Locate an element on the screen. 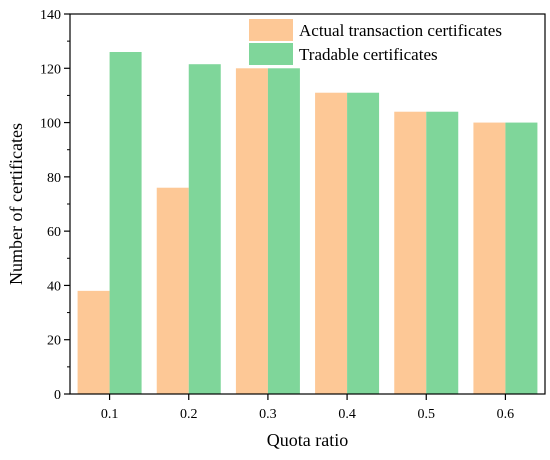 The width and height of the screenshot is (550, 460). y-tick-label-140: 140 is located at coordinates (50, 15).